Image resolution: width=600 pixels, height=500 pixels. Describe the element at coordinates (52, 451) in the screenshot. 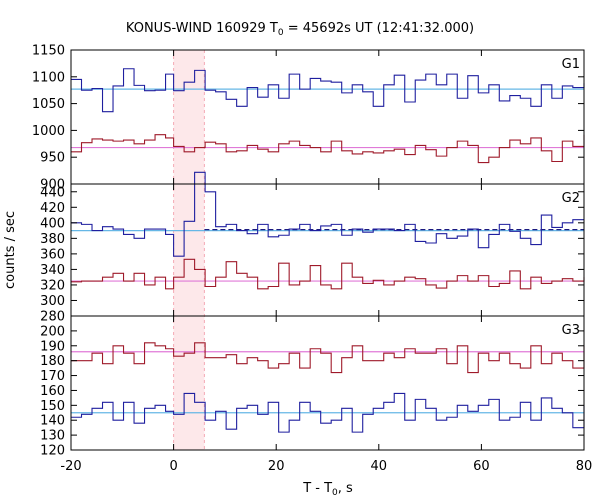

I see `panel-g3-y-tick-label: 120` at that location.